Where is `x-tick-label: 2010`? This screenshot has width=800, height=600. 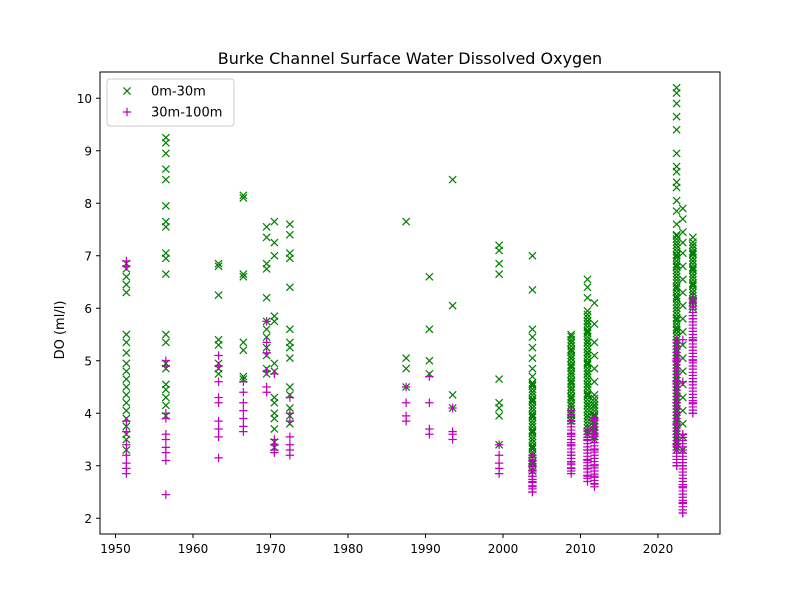 x-tick-label: 2010 is located at coordinates (580, 549).